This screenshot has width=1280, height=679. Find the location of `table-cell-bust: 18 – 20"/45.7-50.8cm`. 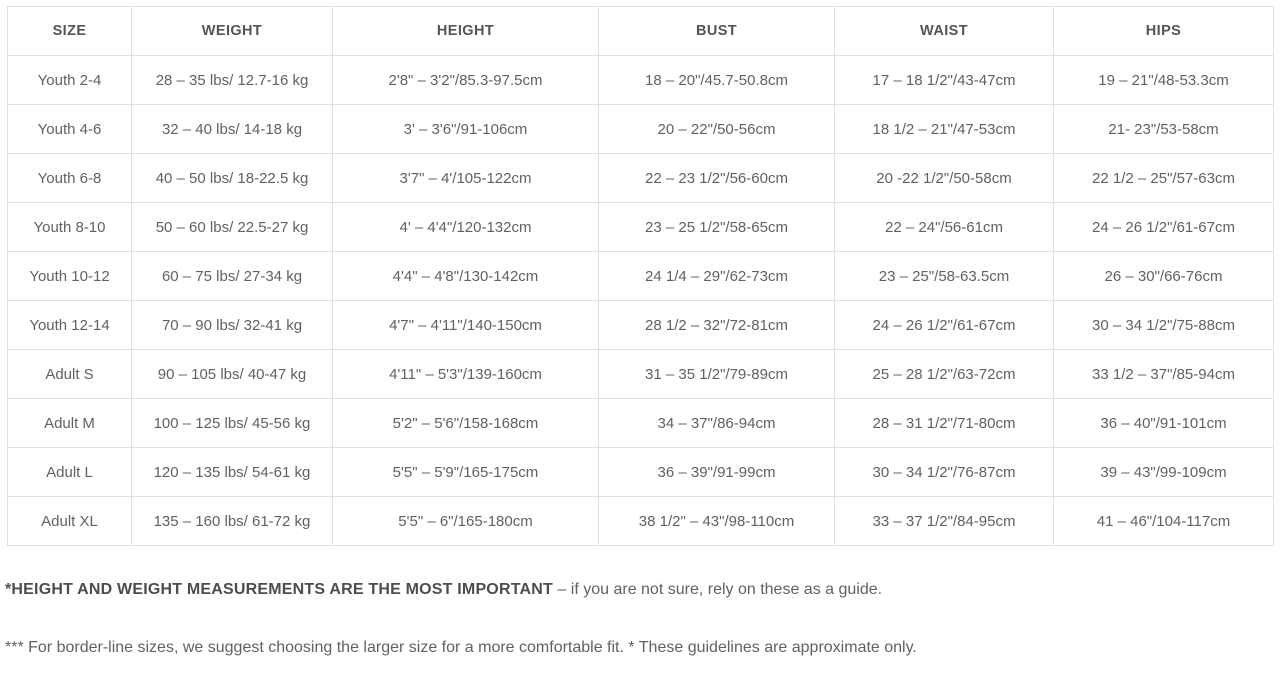

table-cell-bust: 18 – 20"/45.7-50.8cm is located at coordinates (716, 80).